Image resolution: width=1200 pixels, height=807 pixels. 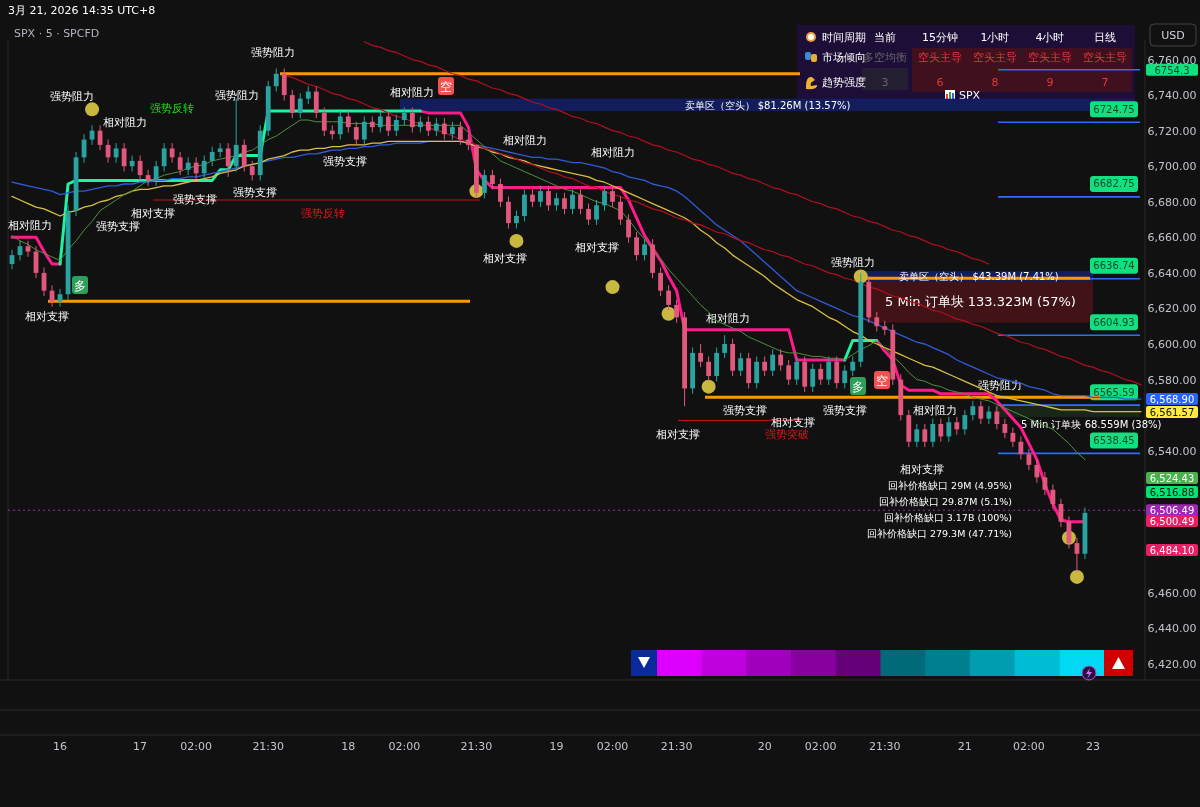 What do you see at coordinates (1172, 478) in the screenshot?
I see `text: 6,524.43` at bounding box center [1172, 478].